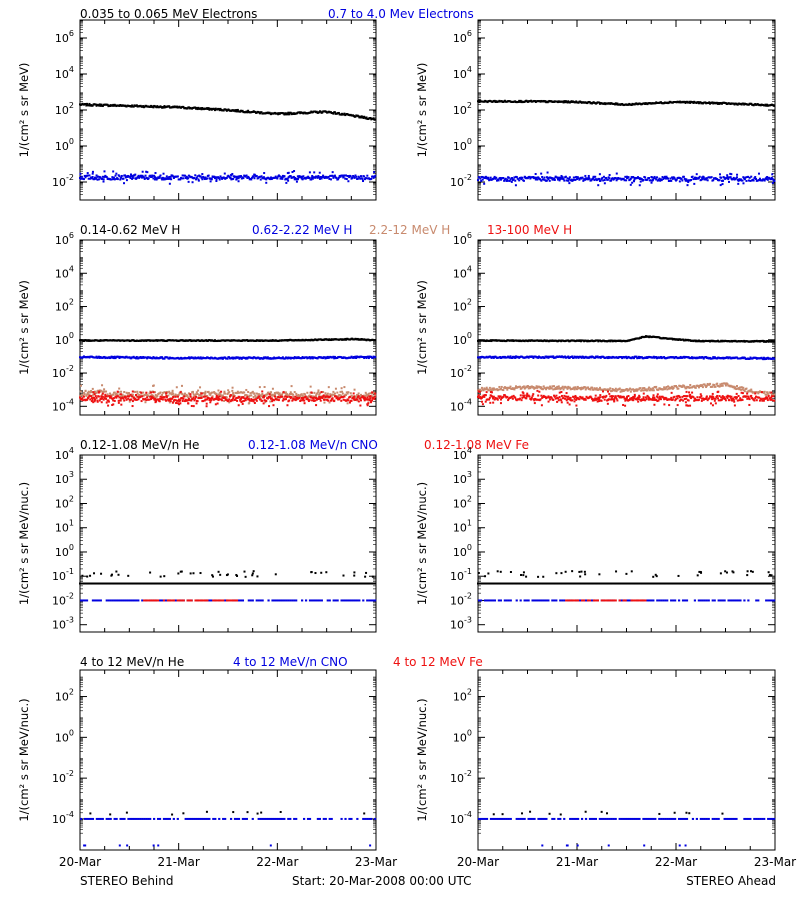  What do you see at coordinates (302, 230) in the screenshot?
I see `legend-entry: 0.62-2.22 MeV H` at bounding box center [302, 230].